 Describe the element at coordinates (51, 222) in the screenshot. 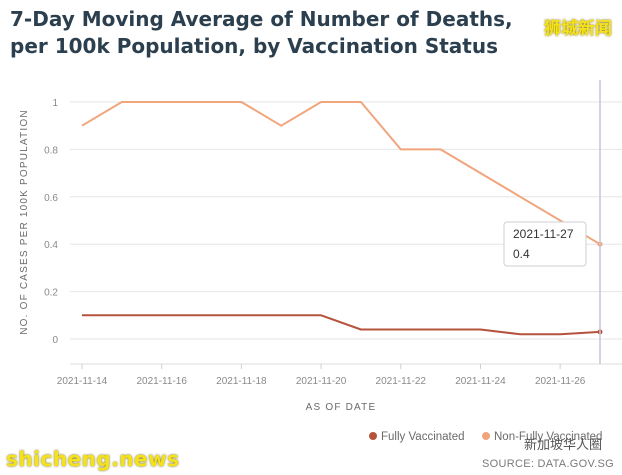

I see `y-tick-labels: 0 0.2 0.4 0.6 0.8 1` at that location.